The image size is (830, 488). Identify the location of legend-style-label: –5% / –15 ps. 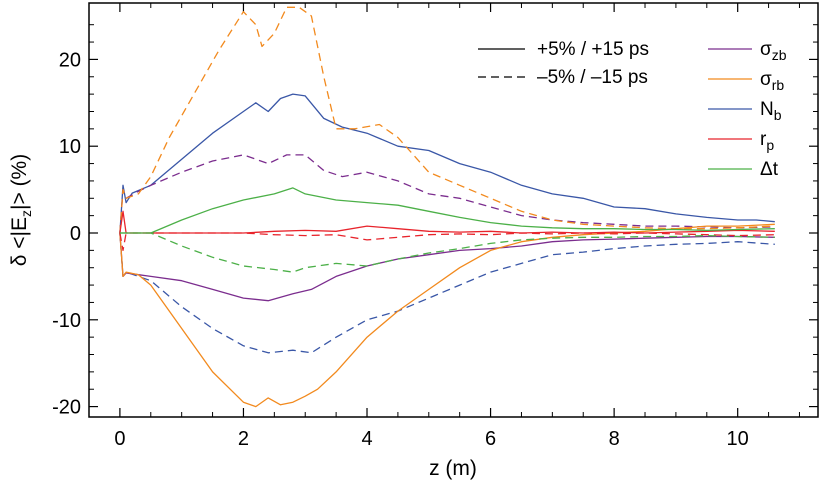
(592, 77).